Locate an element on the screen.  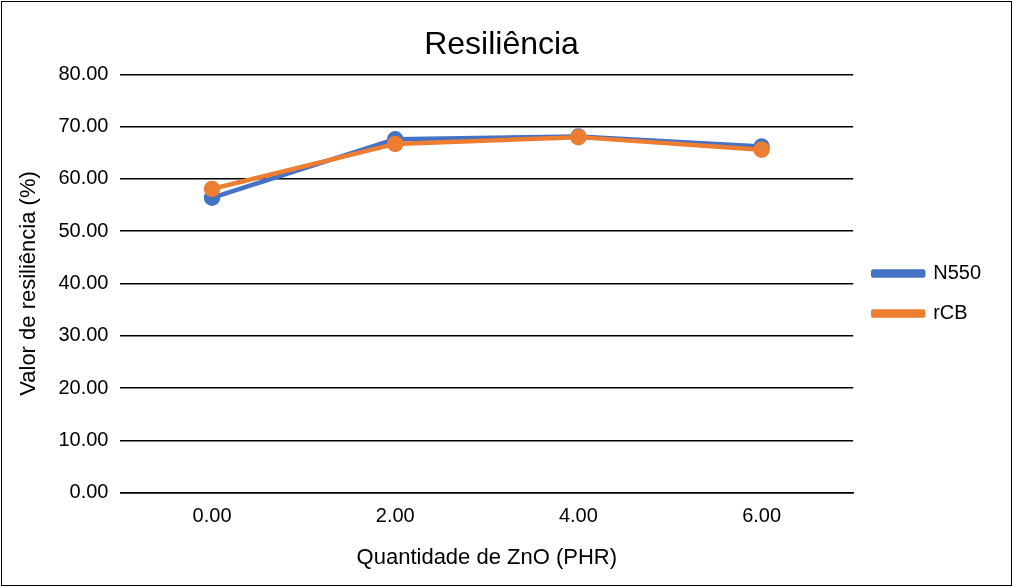
y-tick-label: 20.00 is located at coordinates (83, 386).